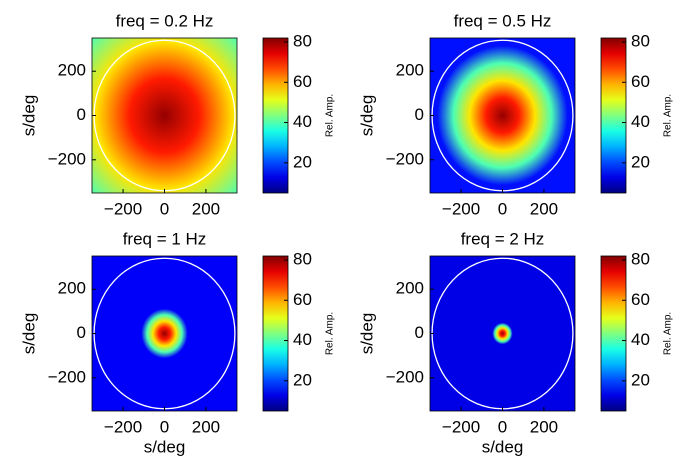 The height and width of the screenshot is (470, 691). Describe the element at coordinates (503, 238) in the screenshot. I see `panel-title: freq = 2 Hz` at that location.